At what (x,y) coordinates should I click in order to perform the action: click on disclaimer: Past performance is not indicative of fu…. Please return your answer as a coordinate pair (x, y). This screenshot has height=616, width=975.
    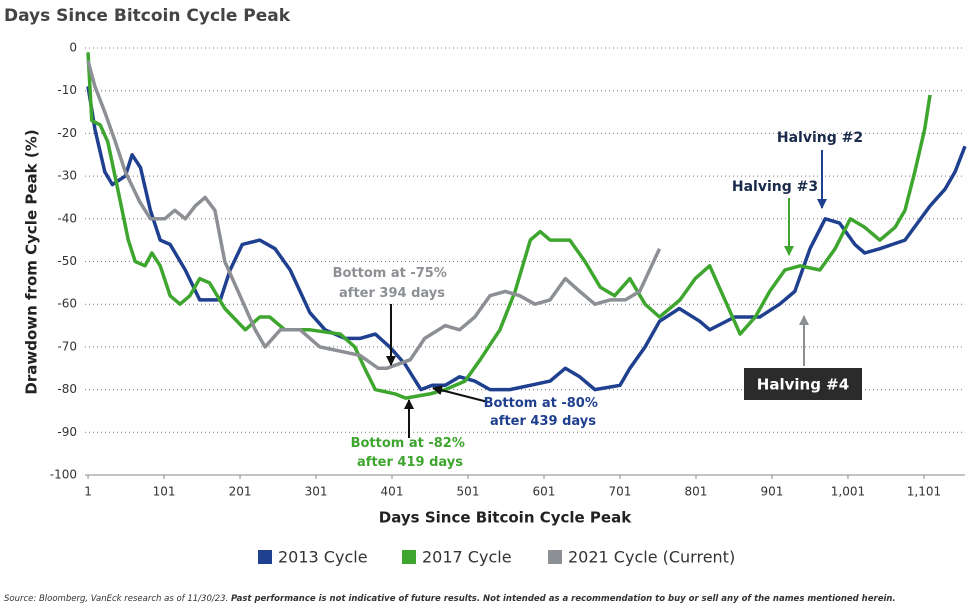
    Looking at the image, I should click on (563, 599).